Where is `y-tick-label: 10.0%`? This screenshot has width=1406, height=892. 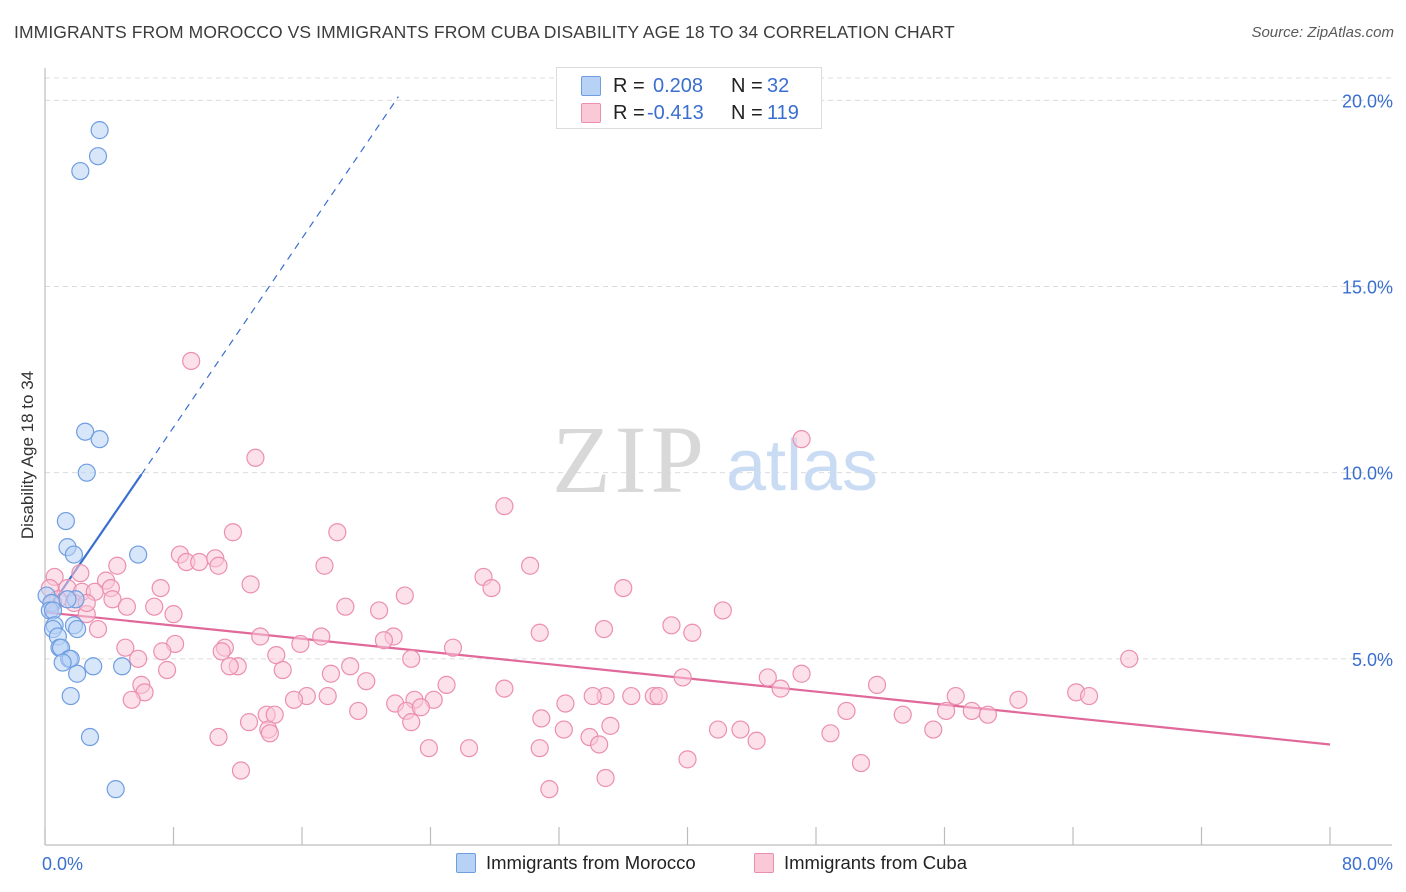
y-tick-label: 10.0% is located at coordinates (1367, 474).